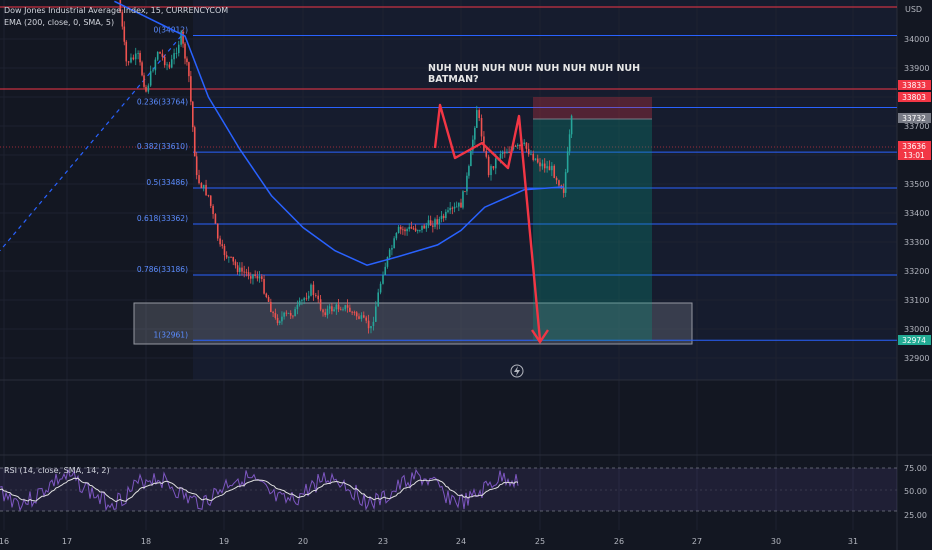  Describe the element at coordinates (453, 79) in the screenshot. I see `annotation-line2: BATMAN?` at that location.